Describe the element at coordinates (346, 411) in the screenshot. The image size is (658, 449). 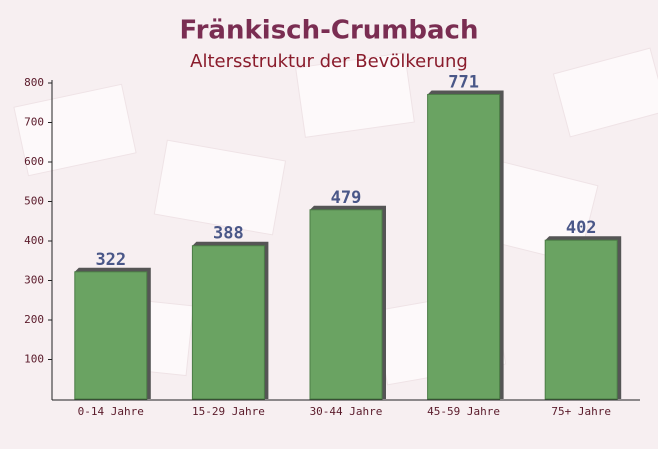
I see `x-tick-label: 30-44 Jahre` at that location.